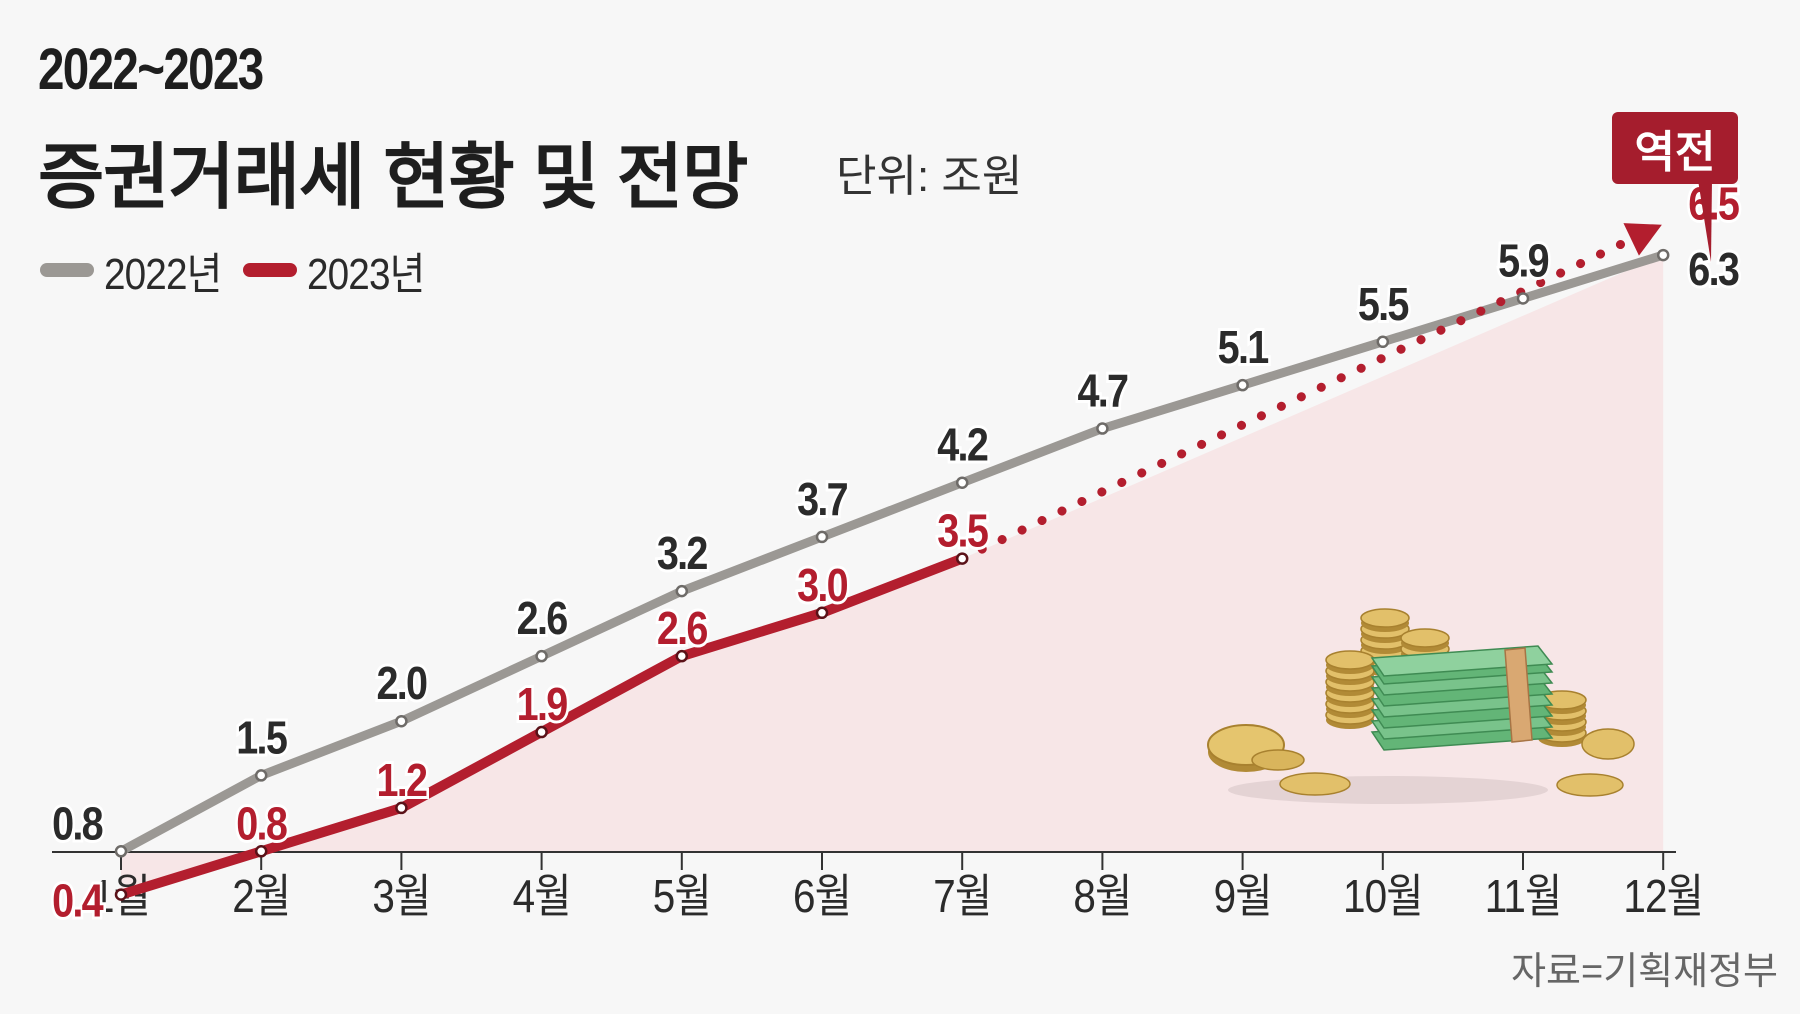 The width and height of the screenshot is (1800, 1014). I want to click on projection-data-label: 6.5, so click(1713, 204).